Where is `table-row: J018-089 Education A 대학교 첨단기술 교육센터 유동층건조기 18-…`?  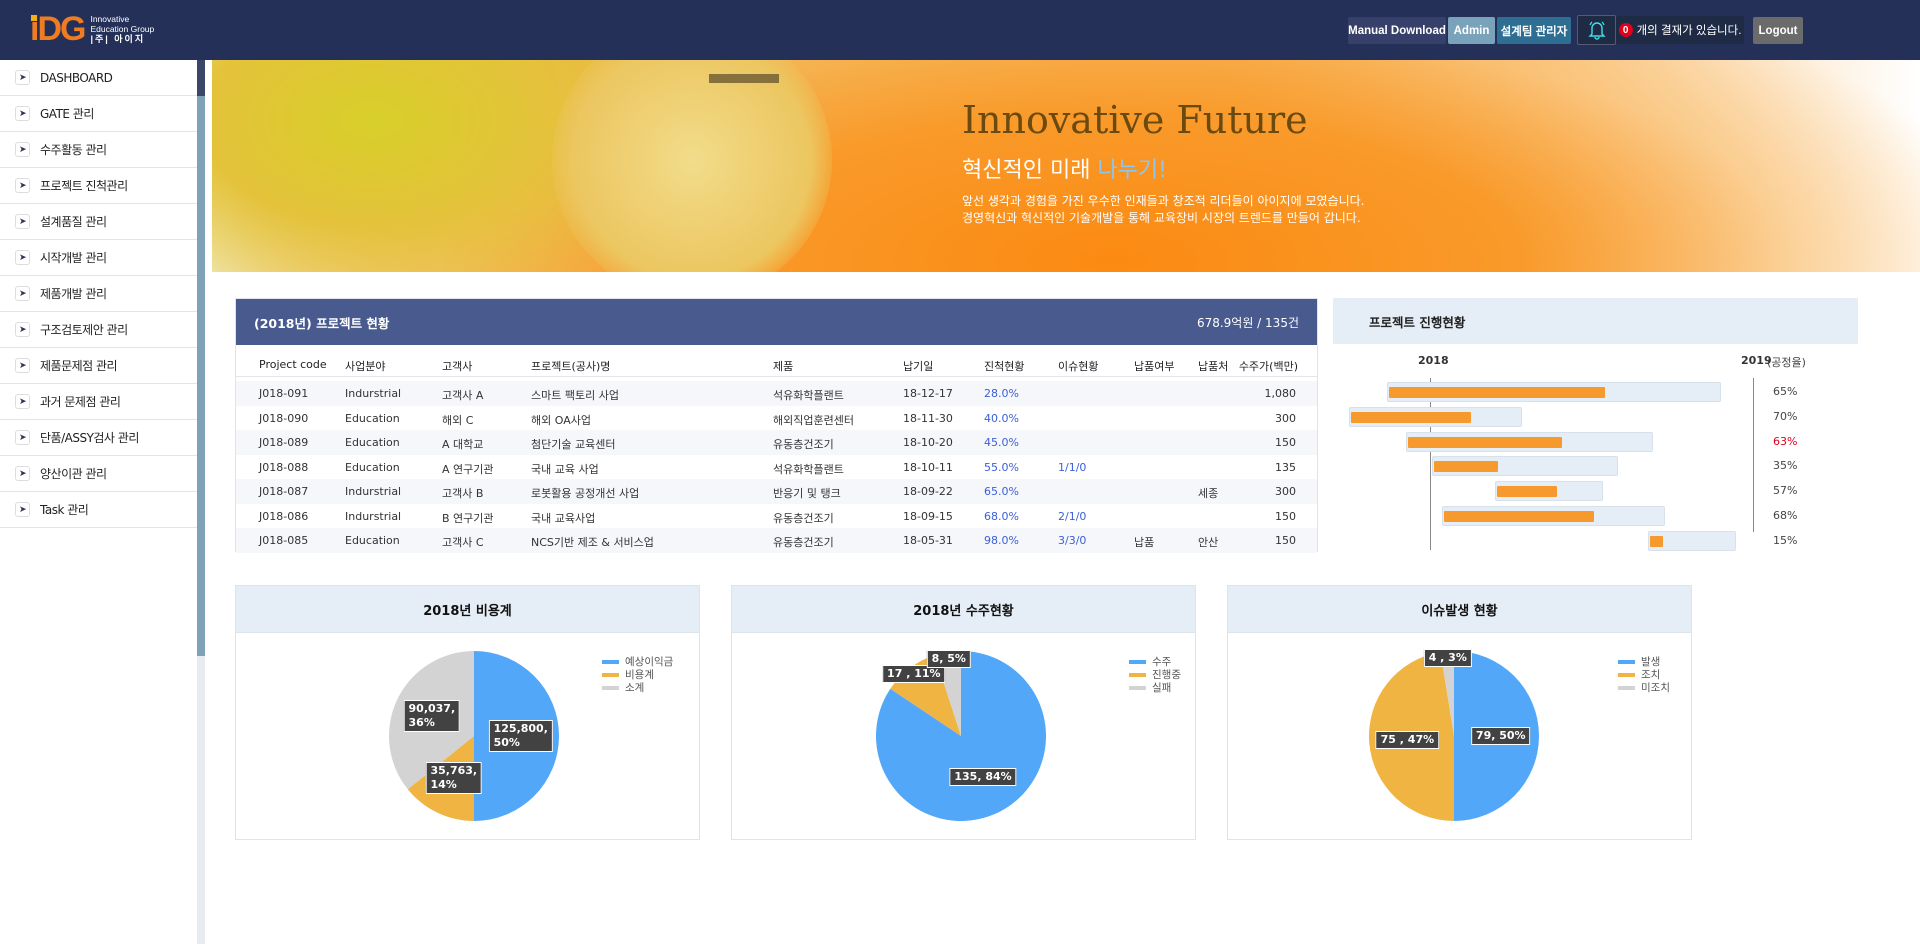
table-row: J018-089 Education A 대학교 첨단기술 교육센터 유동층건조기 18-… is located at coordinates (776, 442).